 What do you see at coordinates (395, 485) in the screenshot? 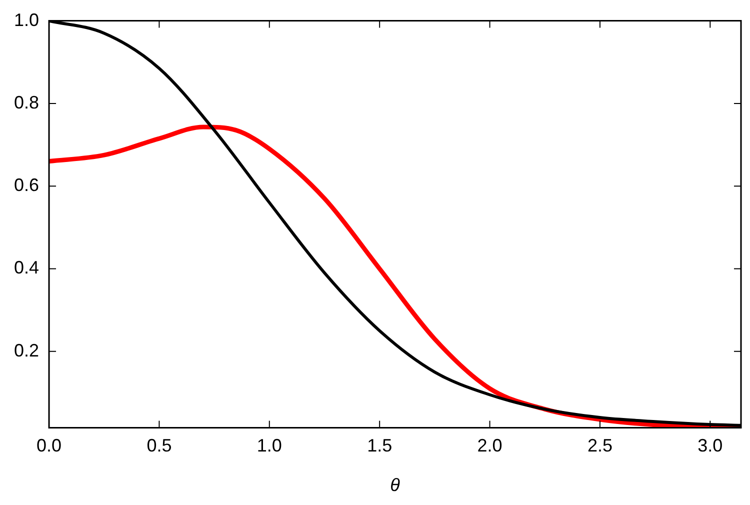
I see `x-axis-title: θ` at bounding box center [395, 485].